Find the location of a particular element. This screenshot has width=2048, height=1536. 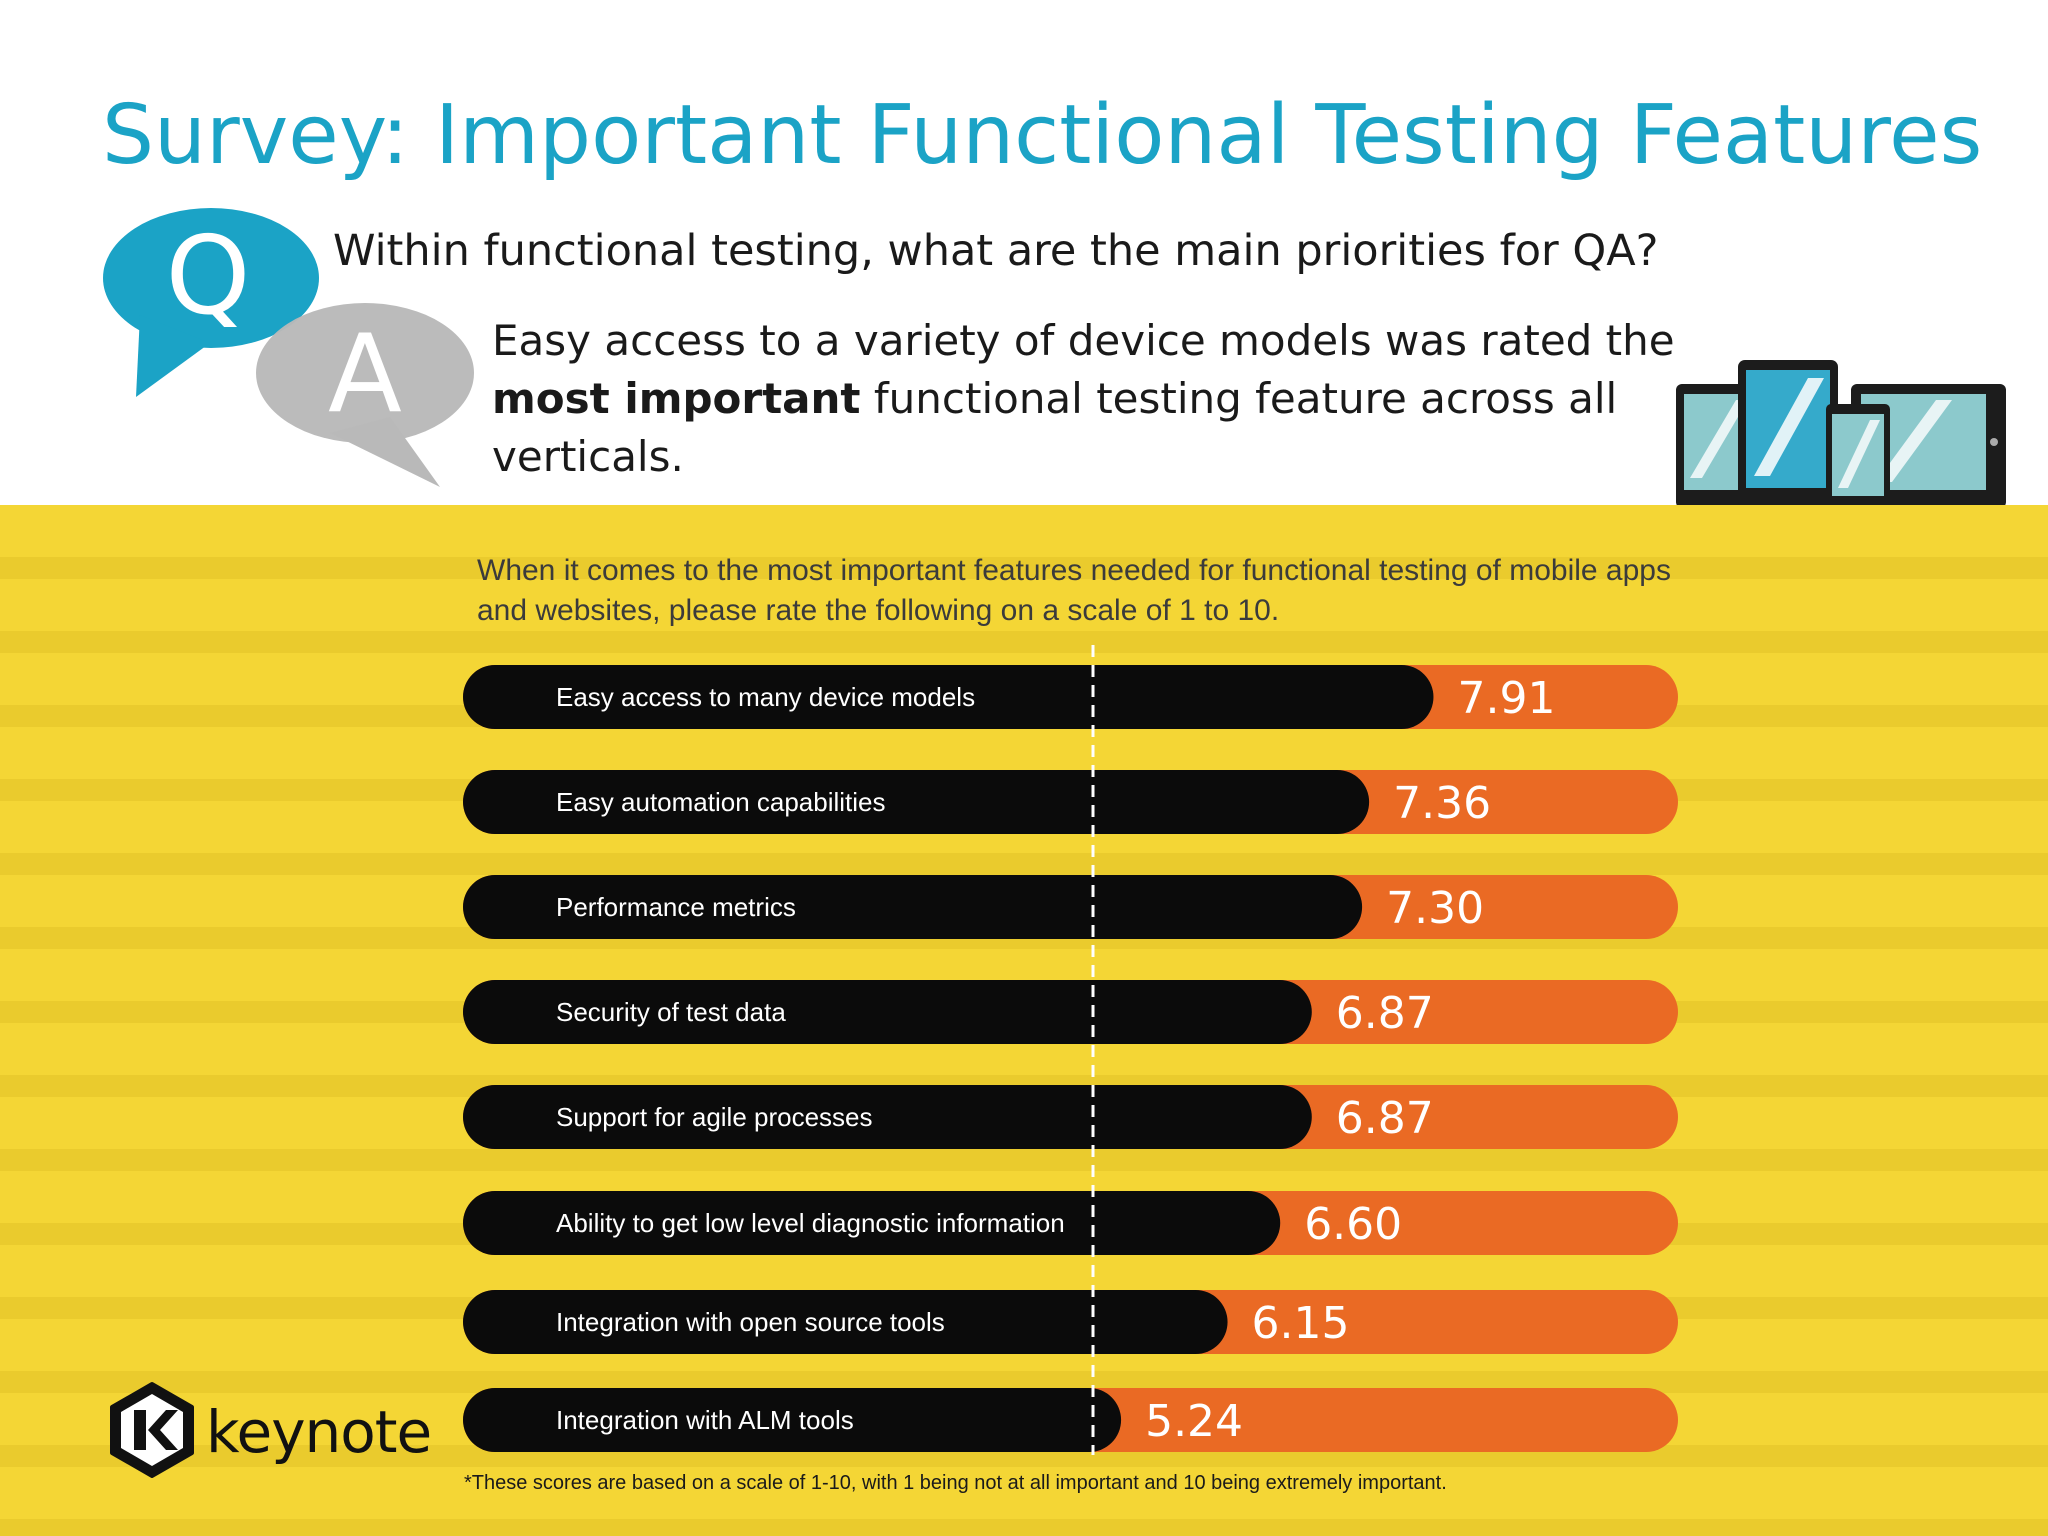

bar-category-label: Support for agile processes is located at coordinates (714, 1117).